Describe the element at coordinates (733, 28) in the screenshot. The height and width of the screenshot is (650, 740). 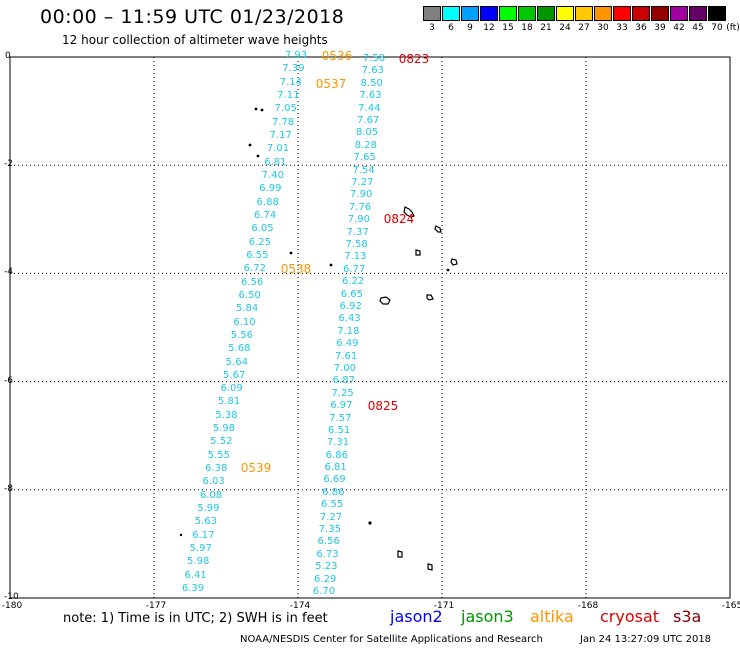
I see `legend-unit: (ft)` at that location.